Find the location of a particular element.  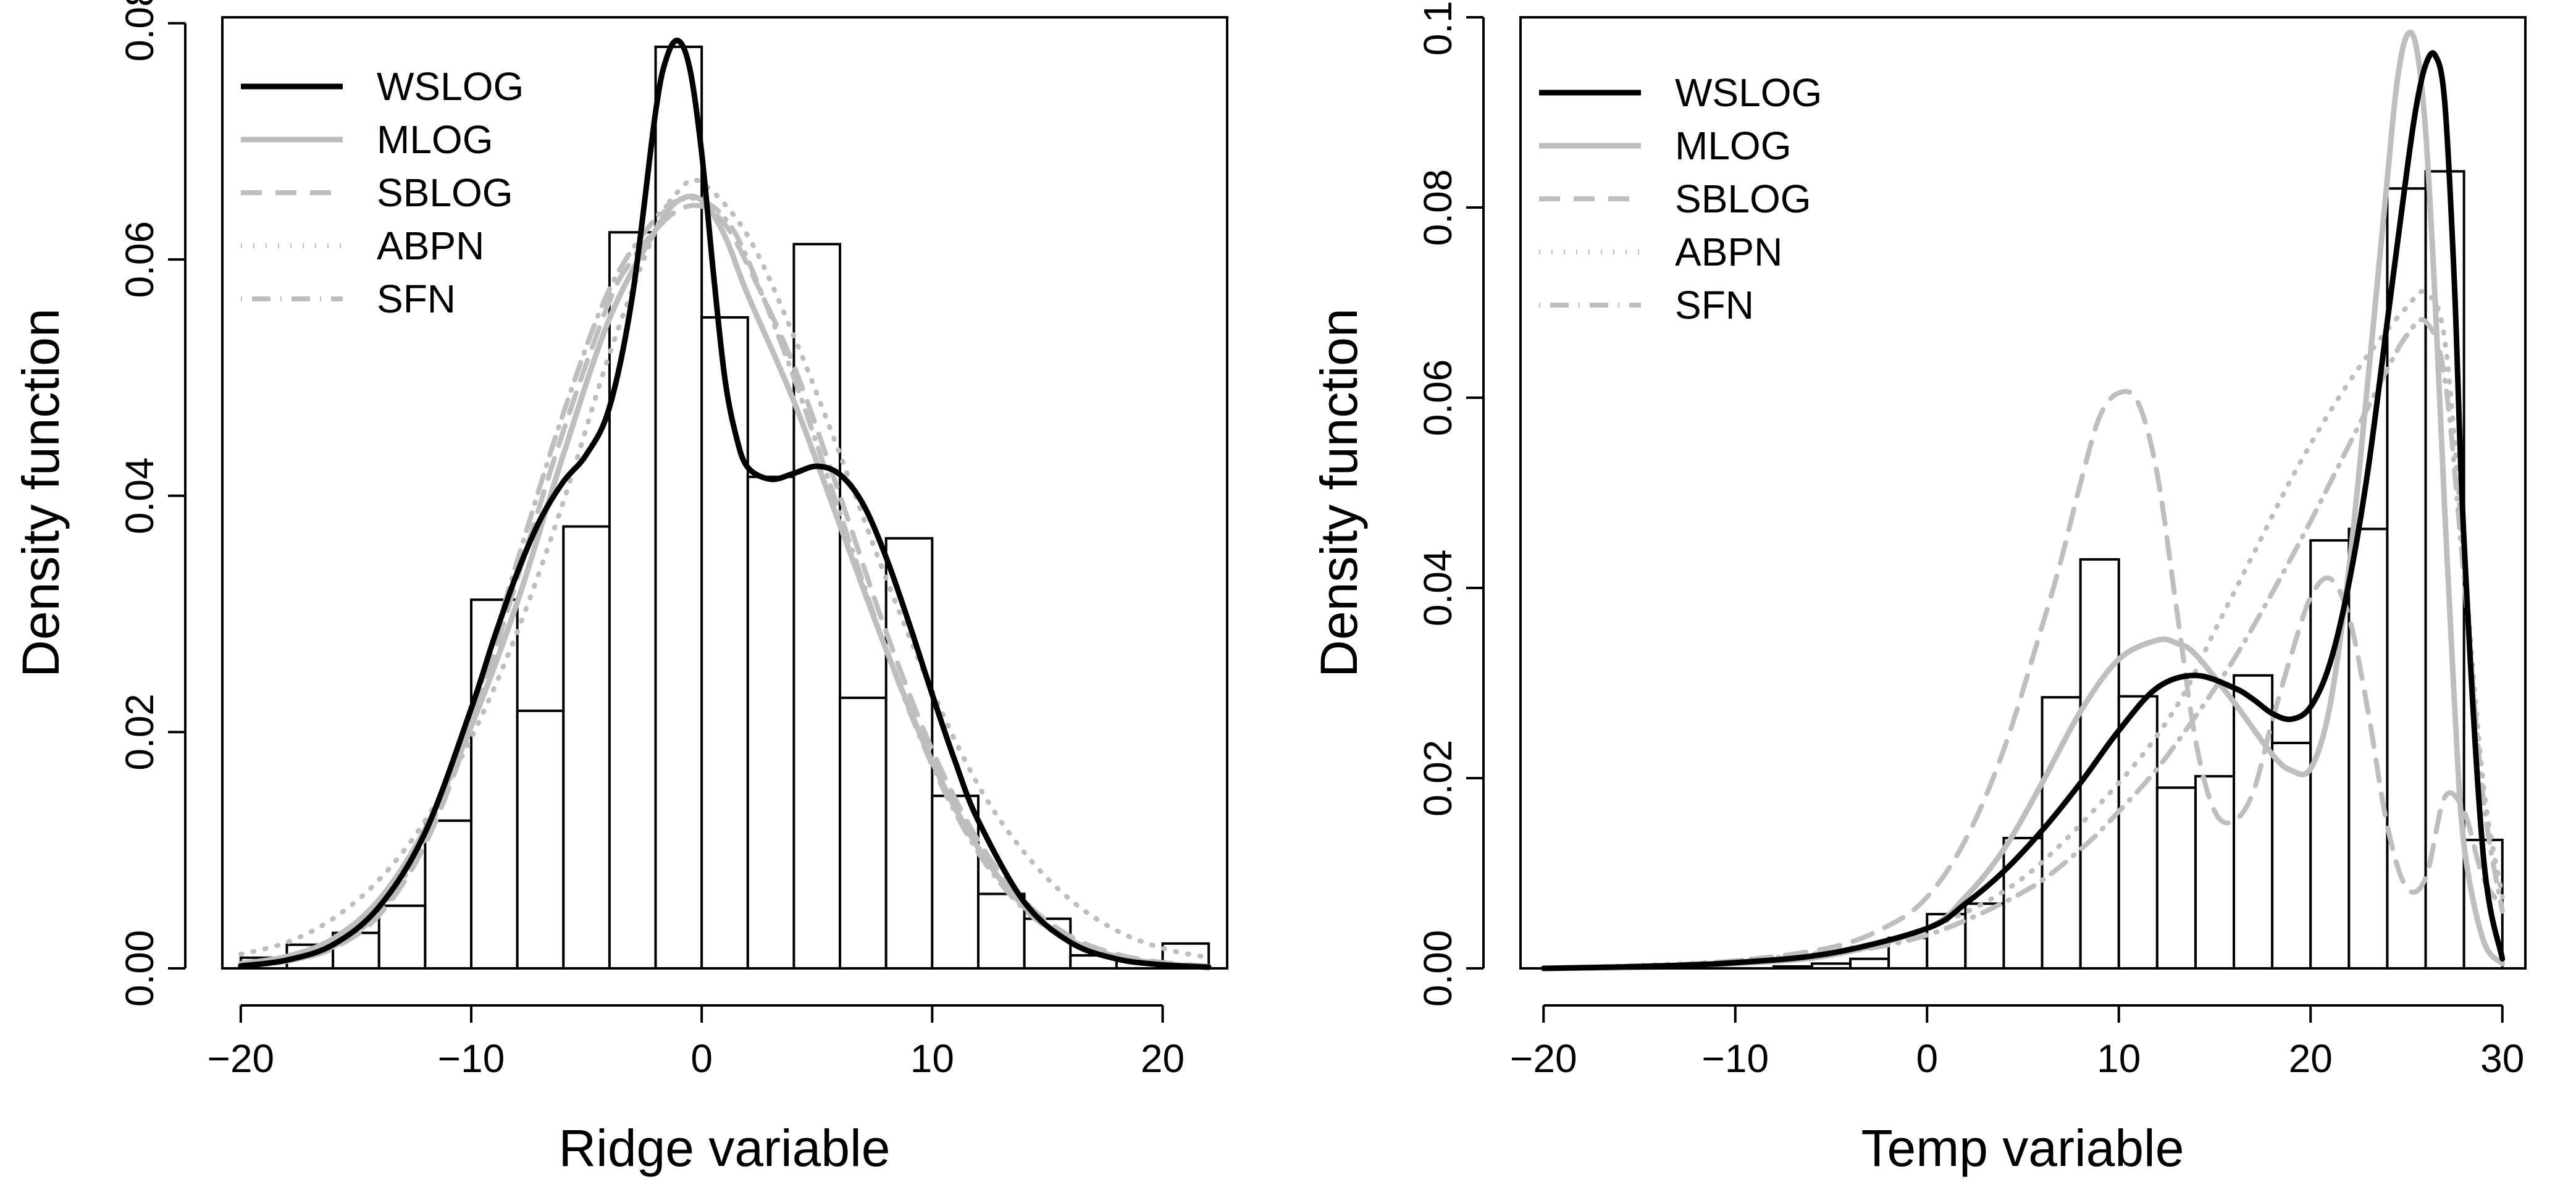

left-x-axis-title: Ridge variable is located at coordinates (725, 1148).